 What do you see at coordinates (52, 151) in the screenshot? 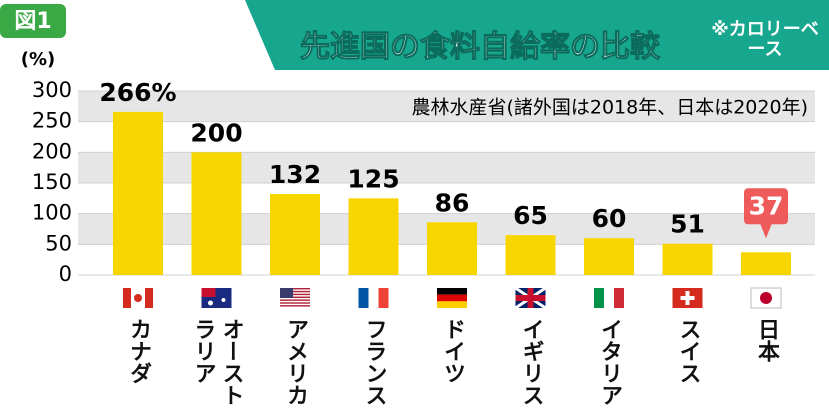
I see `y-tick-label: 200` at bounding box center [52, 151].